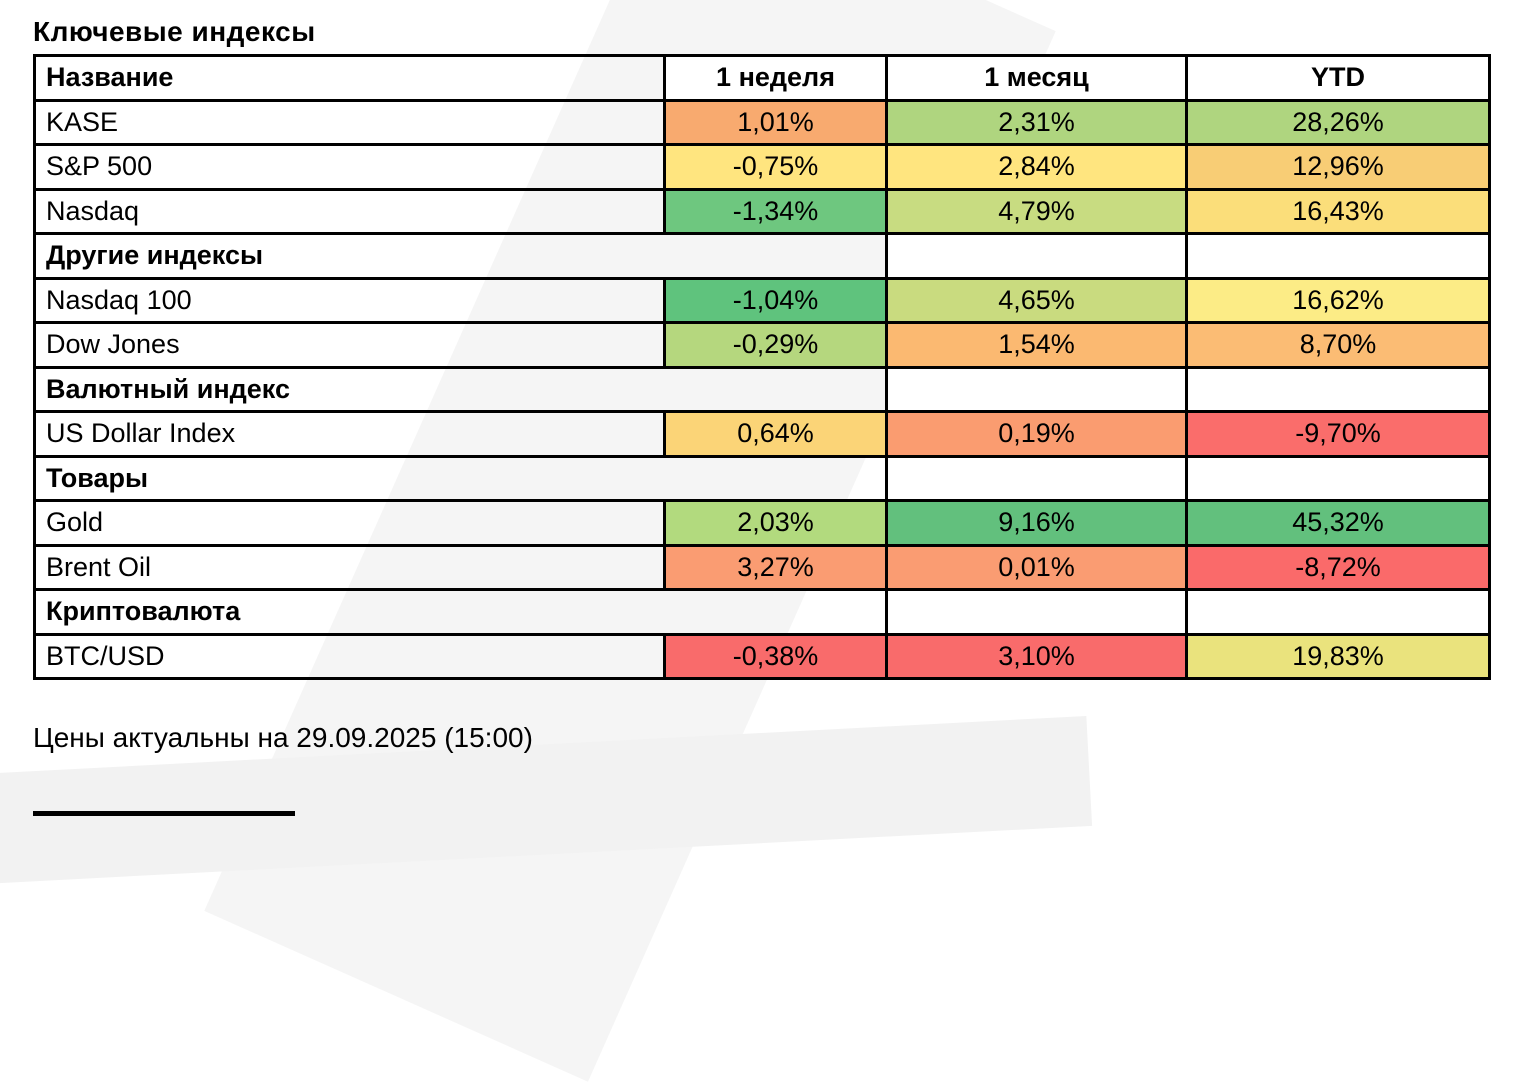 The width and height of the screenshot is (1515, 1082). What do you see at coordinates (1036, 656) in the screenshot?
I see `value-cell: 3,10%` at bounding box center [1036, 656].